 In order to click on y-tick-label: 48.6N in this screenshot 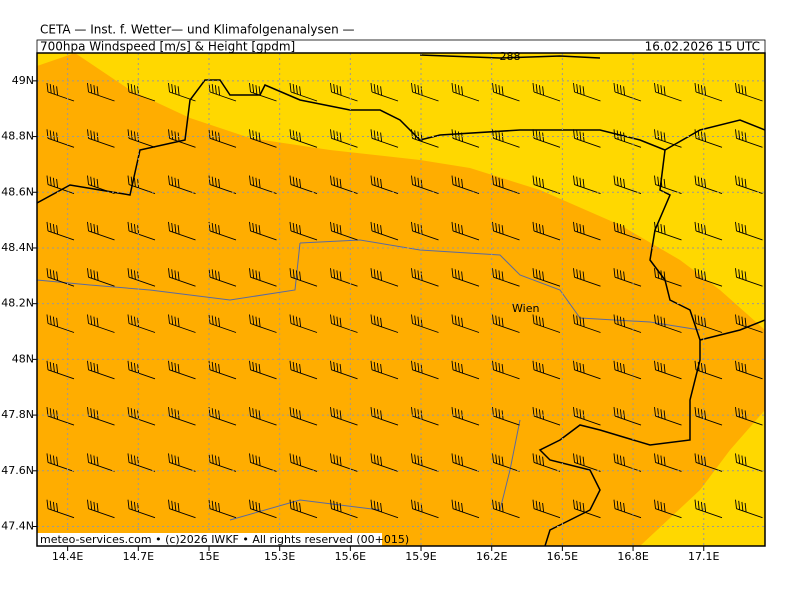, I will do `click(17, 191)`.